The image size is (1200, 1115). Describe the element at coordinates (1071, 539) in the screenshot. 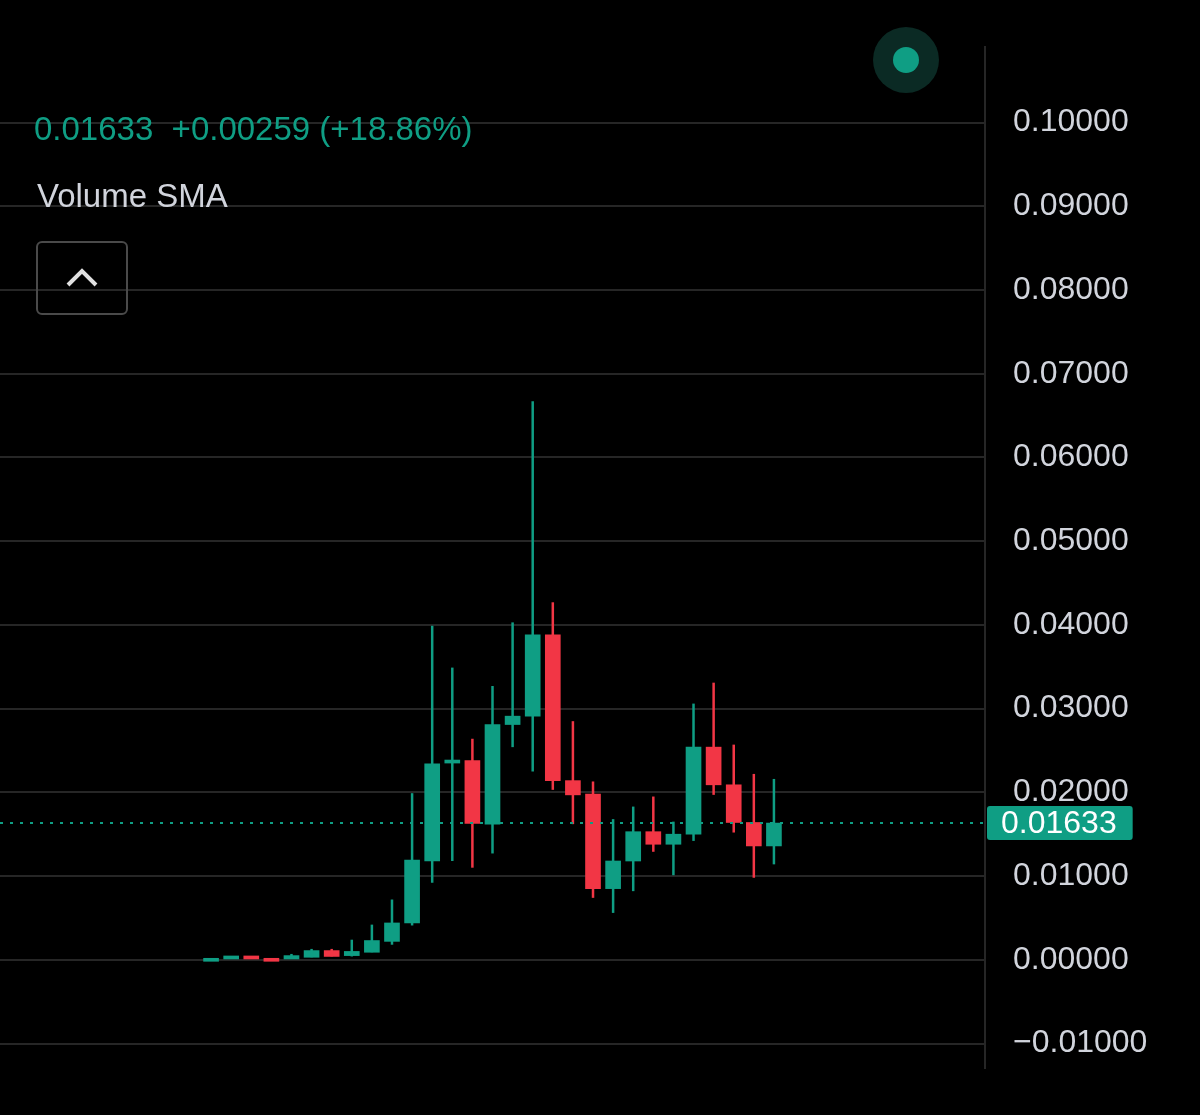

I see `y-tick-label: 0.05000` at that location.